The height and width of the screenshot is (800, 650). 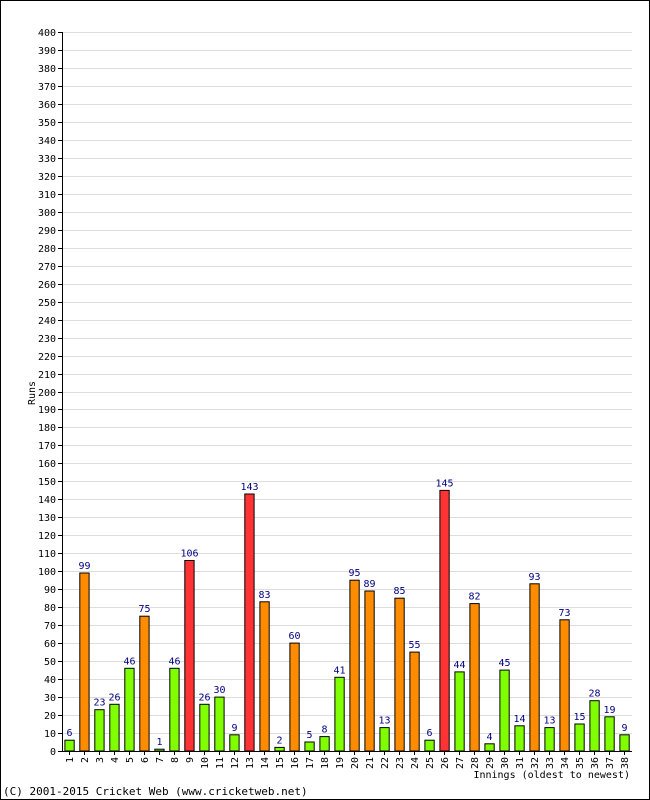 I want to click on data-label: 75, so click(x=144, y=609).